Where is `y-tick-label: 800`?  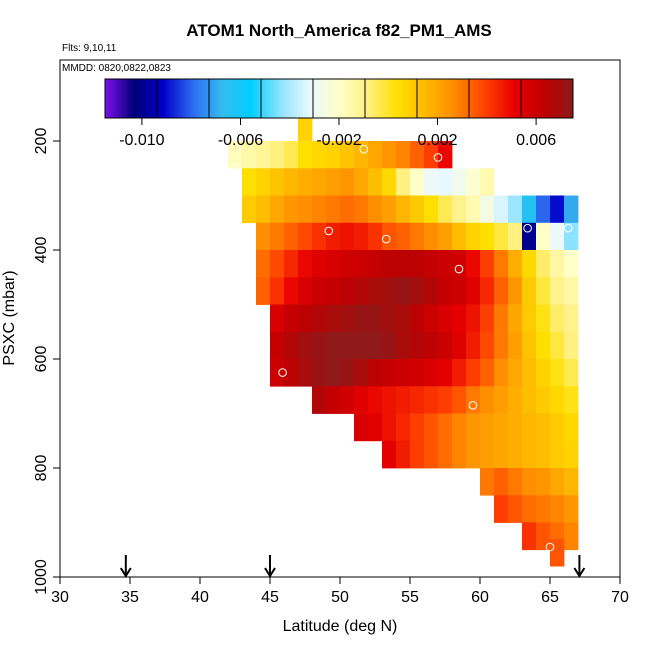 y-tick-label: 800 is located at coordinates (41, 468).